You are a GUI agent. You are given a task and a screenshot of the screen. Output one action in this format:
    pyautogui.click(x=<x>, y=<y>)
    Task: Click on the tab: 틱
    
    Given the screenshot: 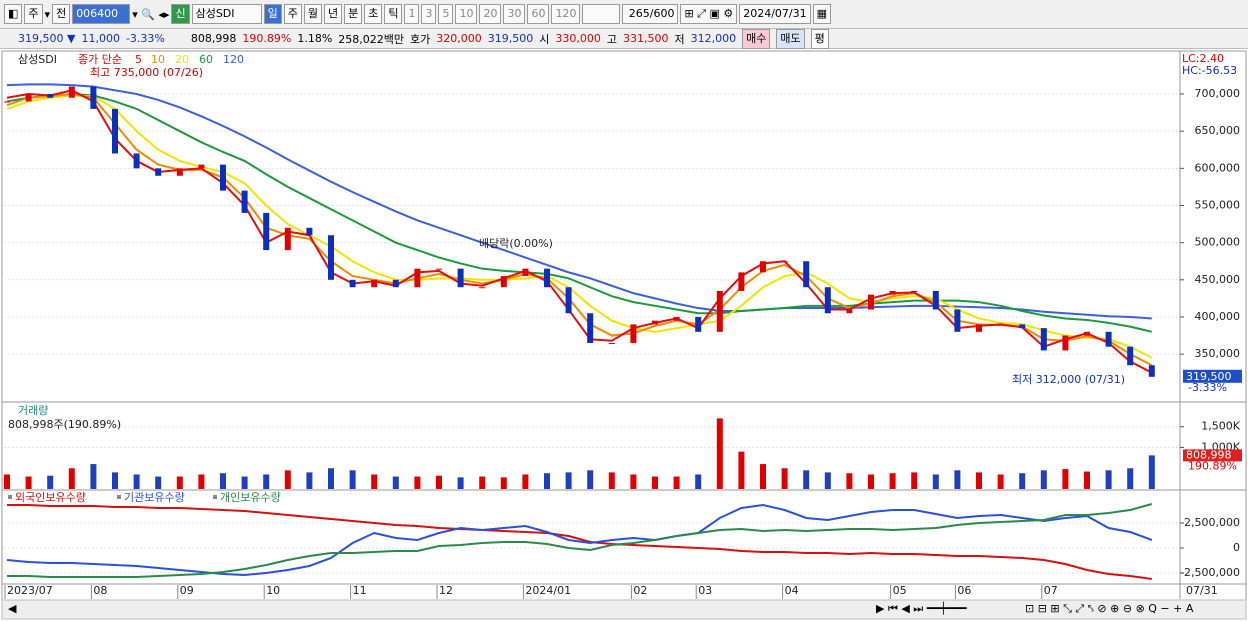 What is the action you would take?
    pyautogui.click(x=393, y=14)
    